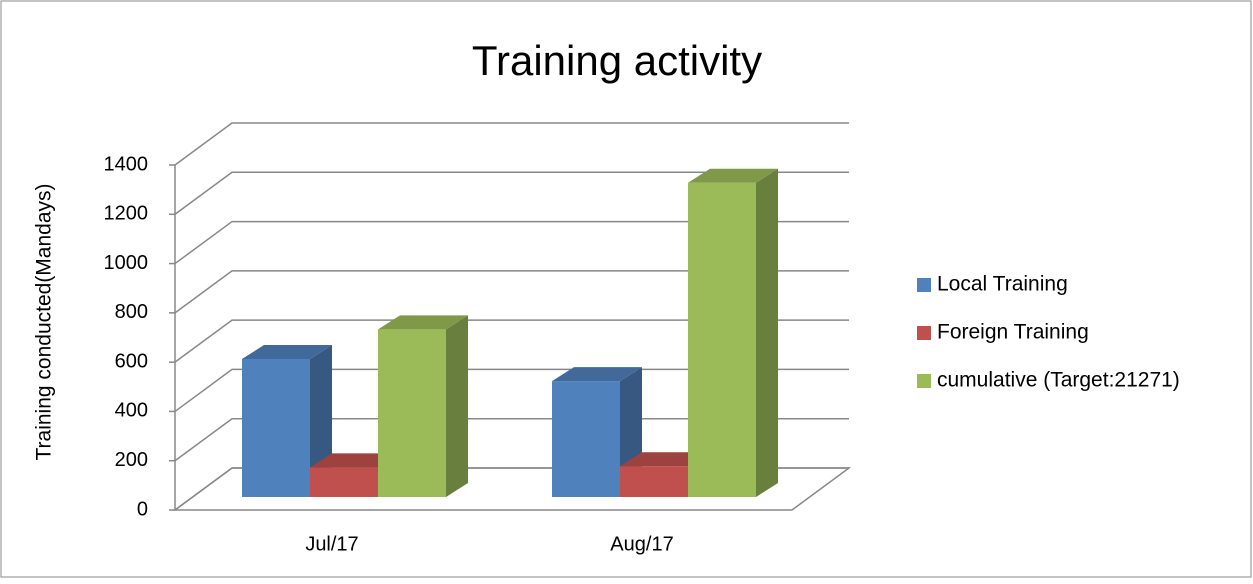 The width and height of the screenshot is (1253, 584). I want to click on x-tick-label: Jul/17, so click(331, 544).